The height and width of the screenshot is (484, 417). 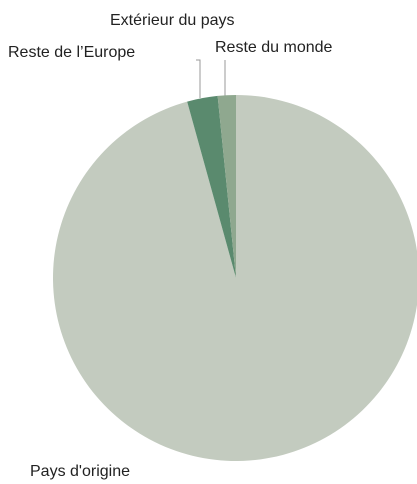 I want to click on leader-line, so click(x=198, y=78).